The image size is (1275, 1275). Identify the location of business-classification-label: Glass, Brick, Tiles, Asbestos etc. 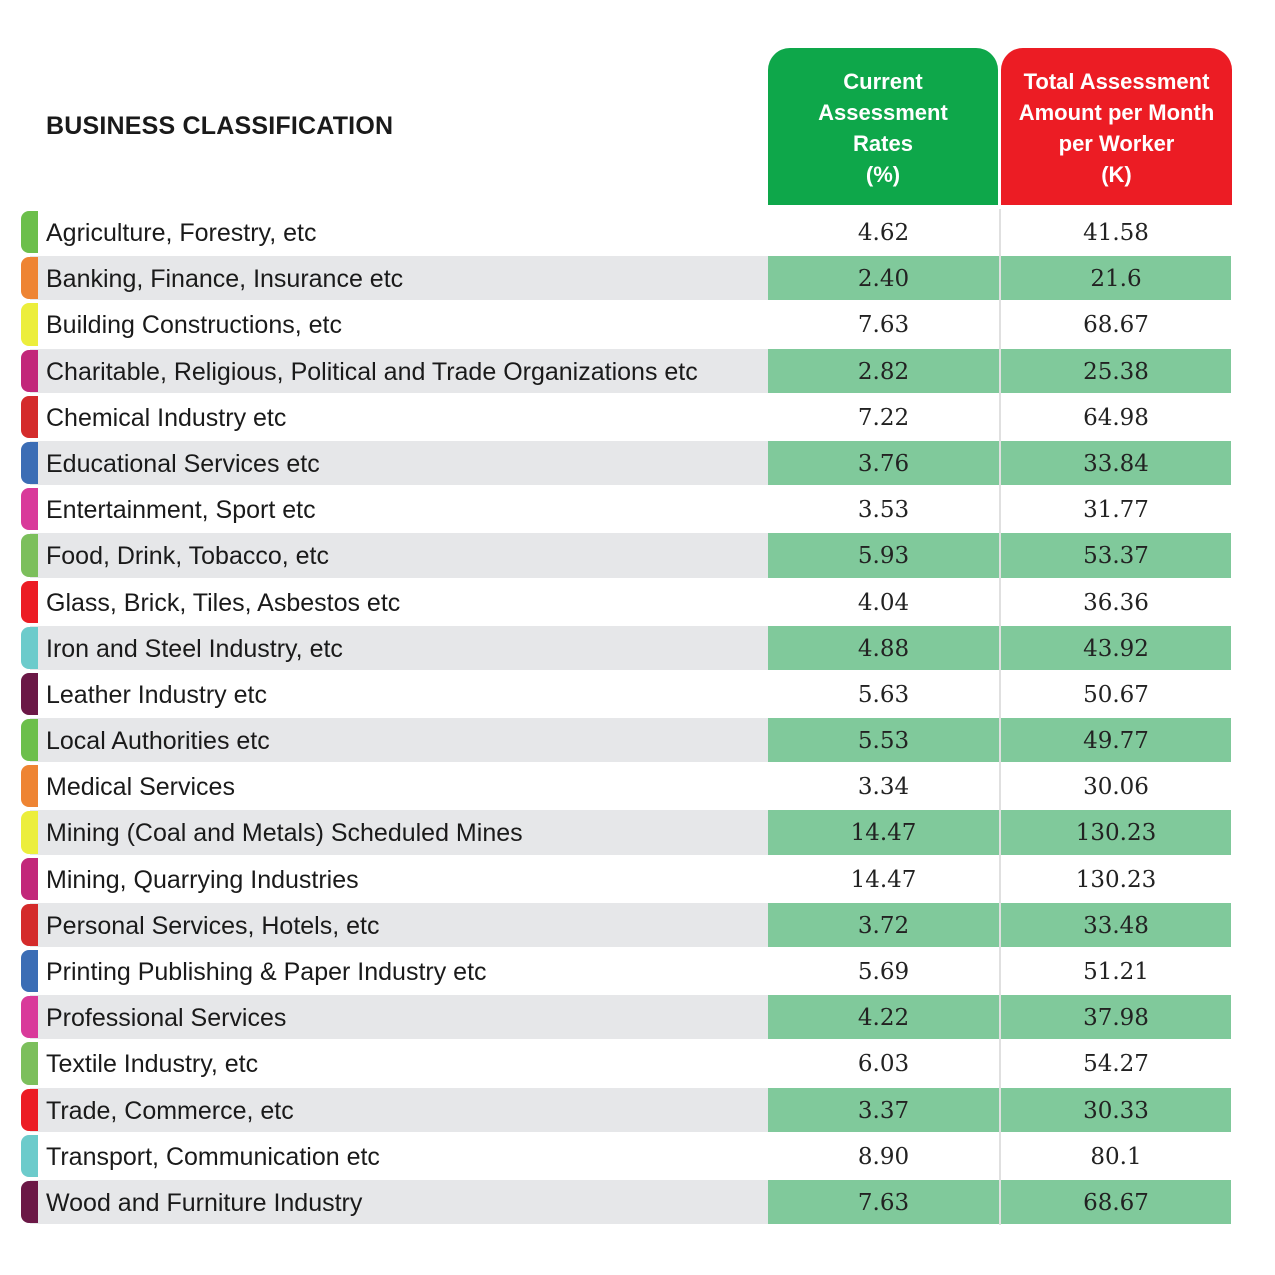
(223, 602).